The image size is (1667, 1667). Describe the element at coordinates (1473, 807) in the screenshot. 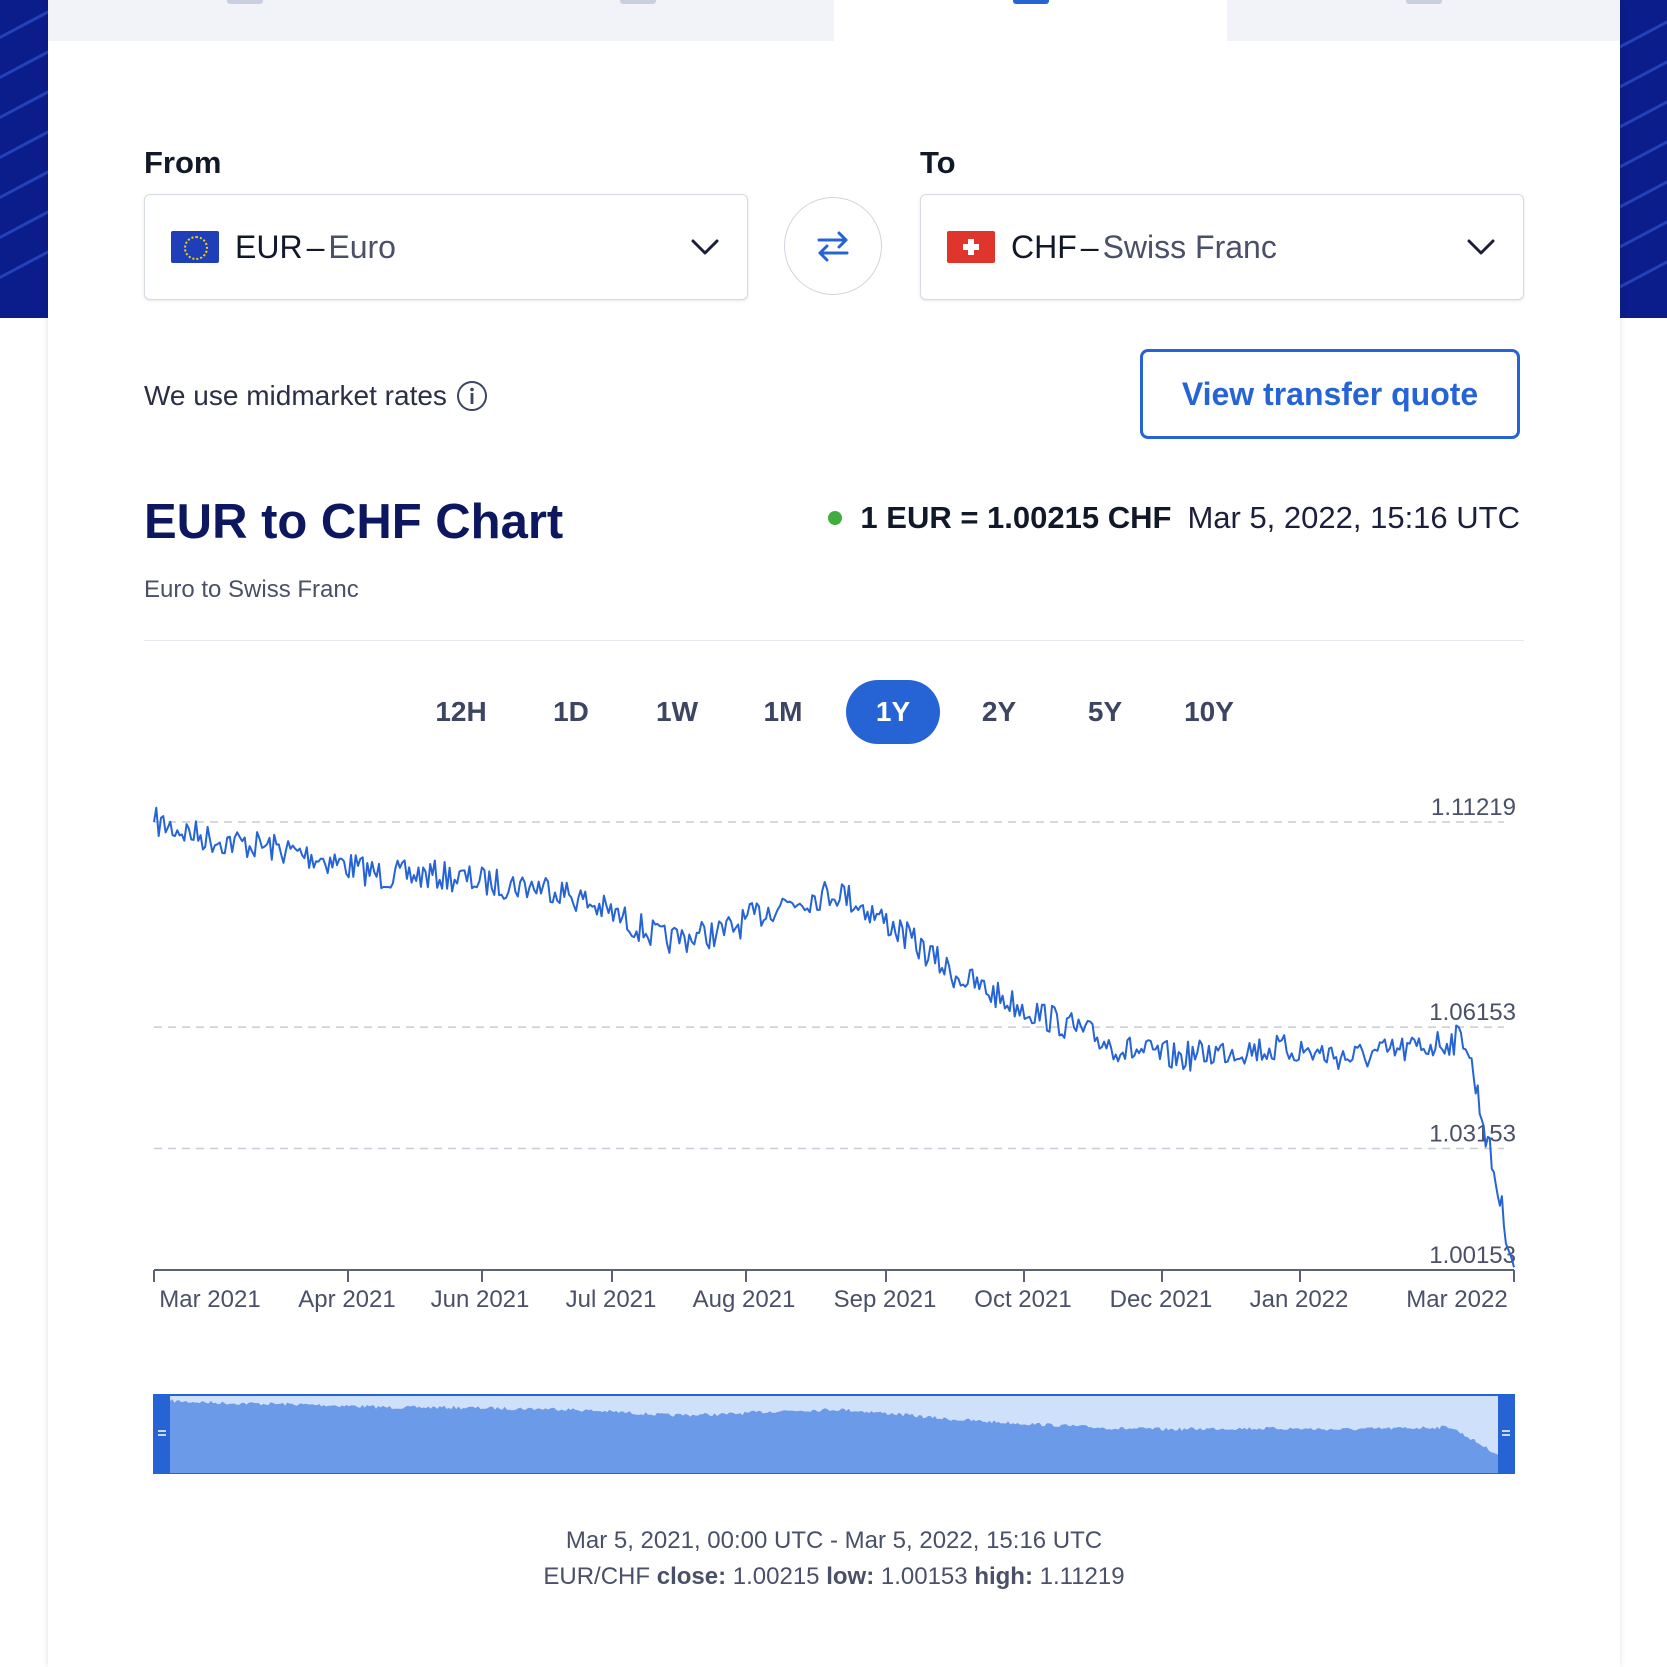

I see `y-tick-label: 1.11219` at that location.